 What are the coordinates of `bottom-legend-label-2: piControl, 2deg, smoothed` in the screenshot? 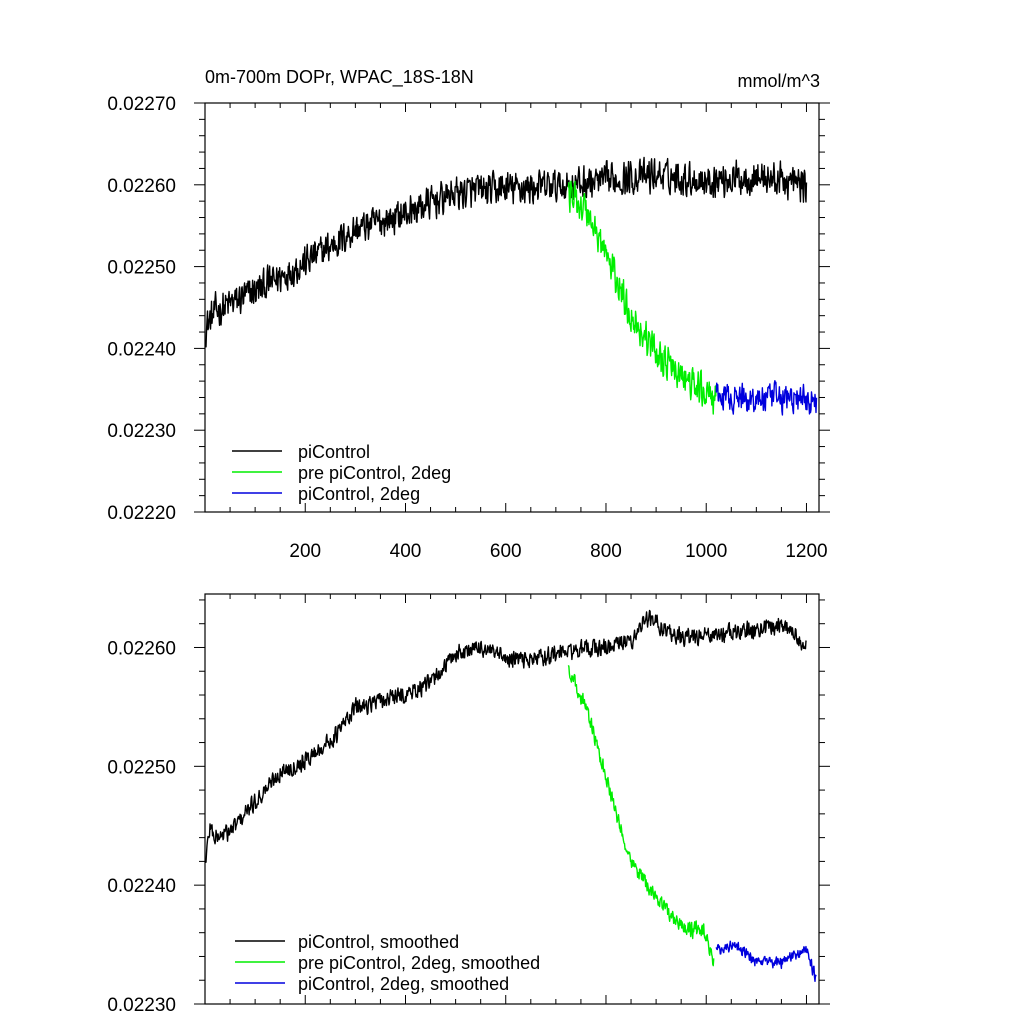 It's located at (403, 984).